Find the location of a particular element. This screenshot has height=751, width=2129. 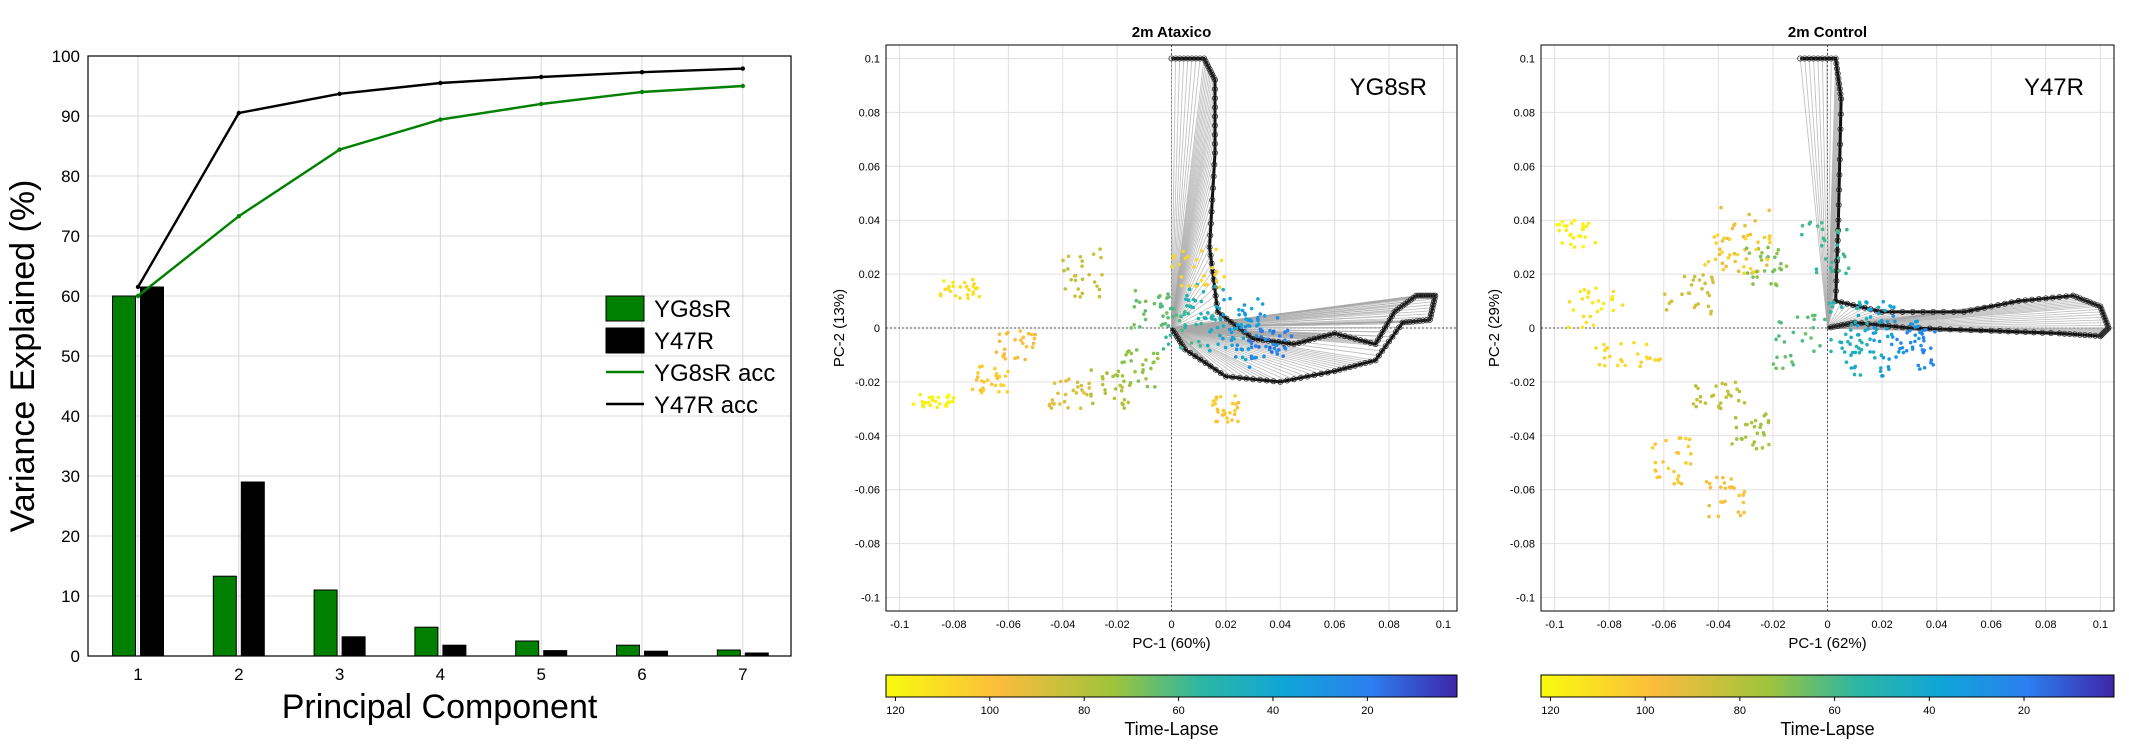

x-tick-label: 0.02 is located at coordinates (1881, 625).